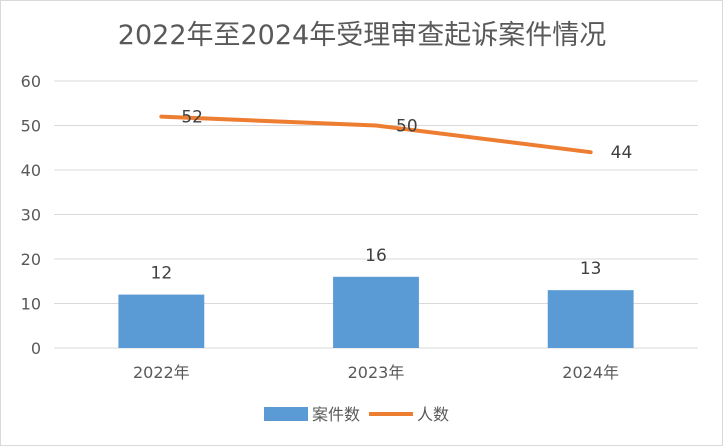 This screenshot has width=723, height=446. I want to click on y-tick-label: 10, so click(31, 304).